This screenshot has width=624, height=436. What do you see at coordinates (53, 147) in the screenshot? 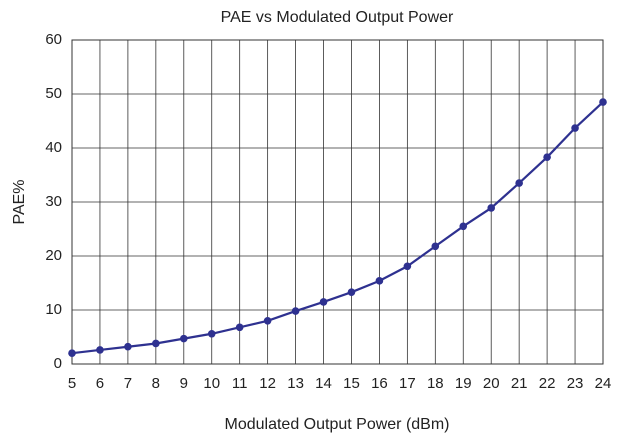
I see `y-tick-label: 40` at bounding box center [53, 147].